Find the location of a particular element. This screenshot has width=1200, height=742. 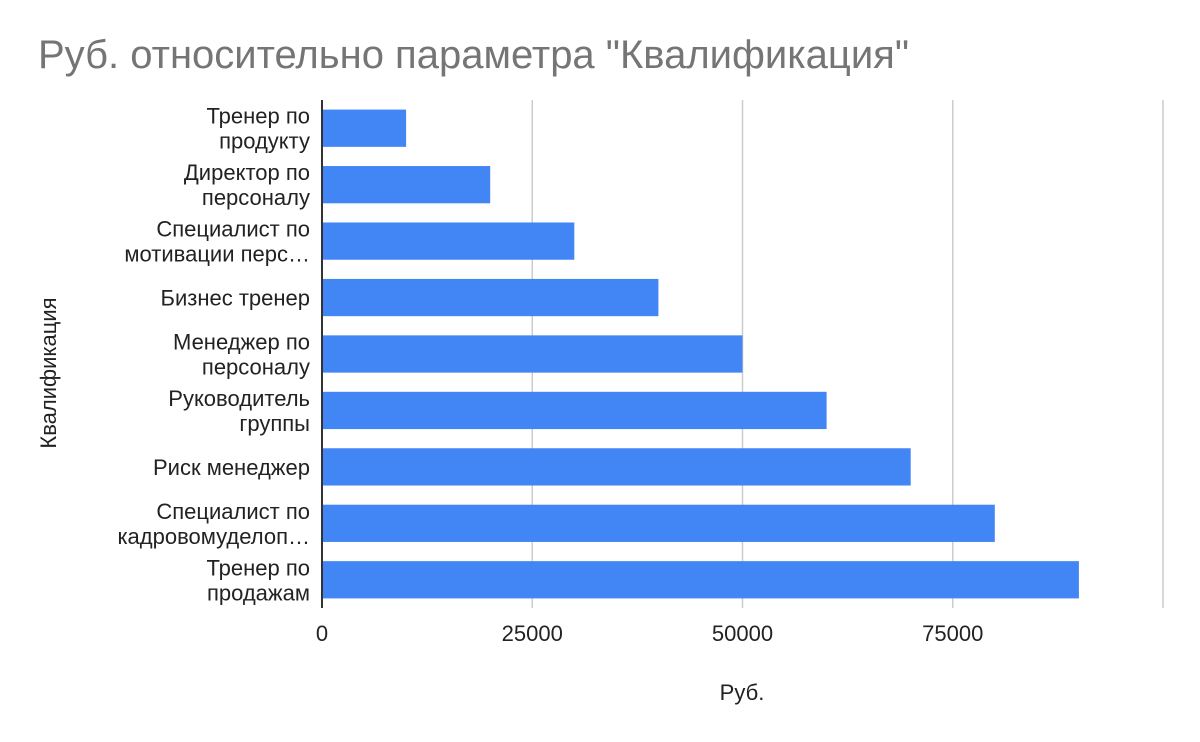

x-tick-label: 0 is located at coordinates (322, 633).